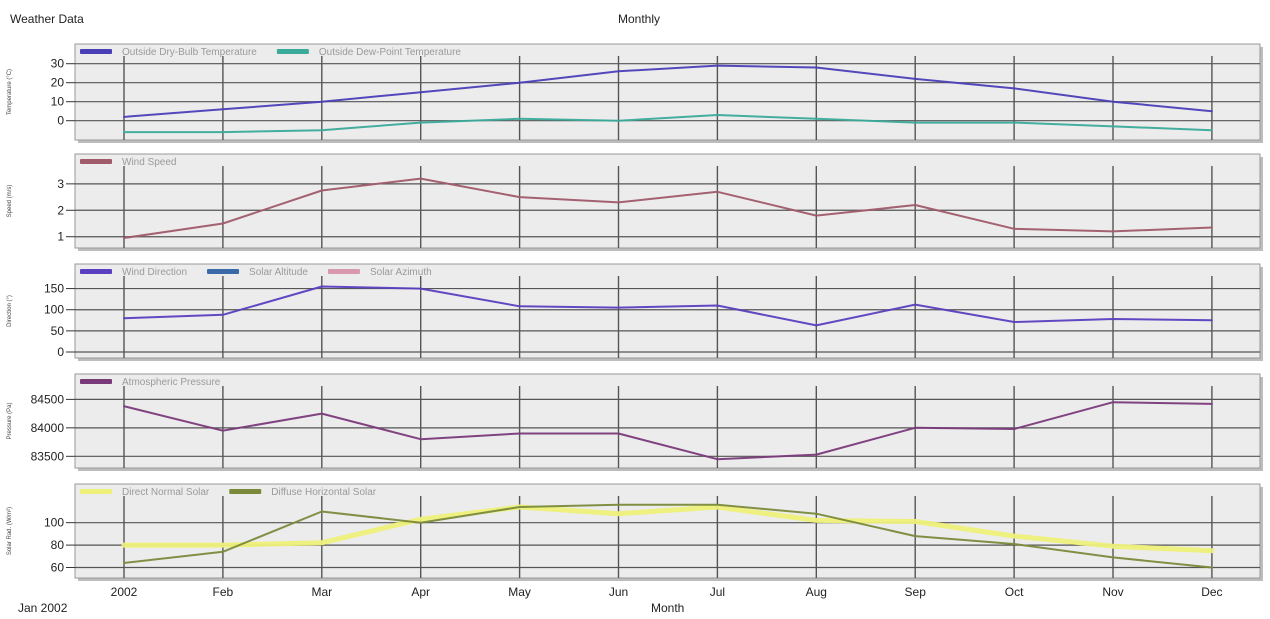  Describe the element at coordinates (58, 568) in the screenshot. I see `y-tick-label: 60` at that location.